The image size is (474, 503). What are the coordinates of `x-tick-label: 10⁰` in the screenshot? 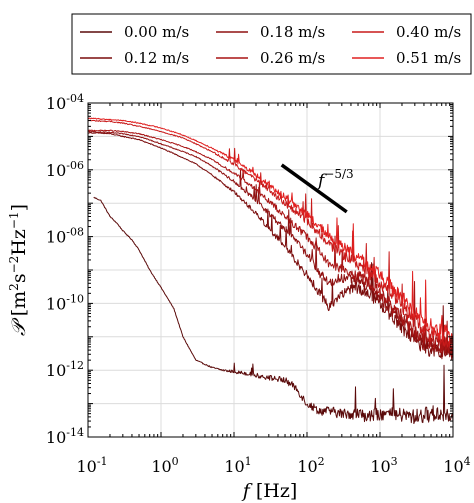 It's located at (164, 465).